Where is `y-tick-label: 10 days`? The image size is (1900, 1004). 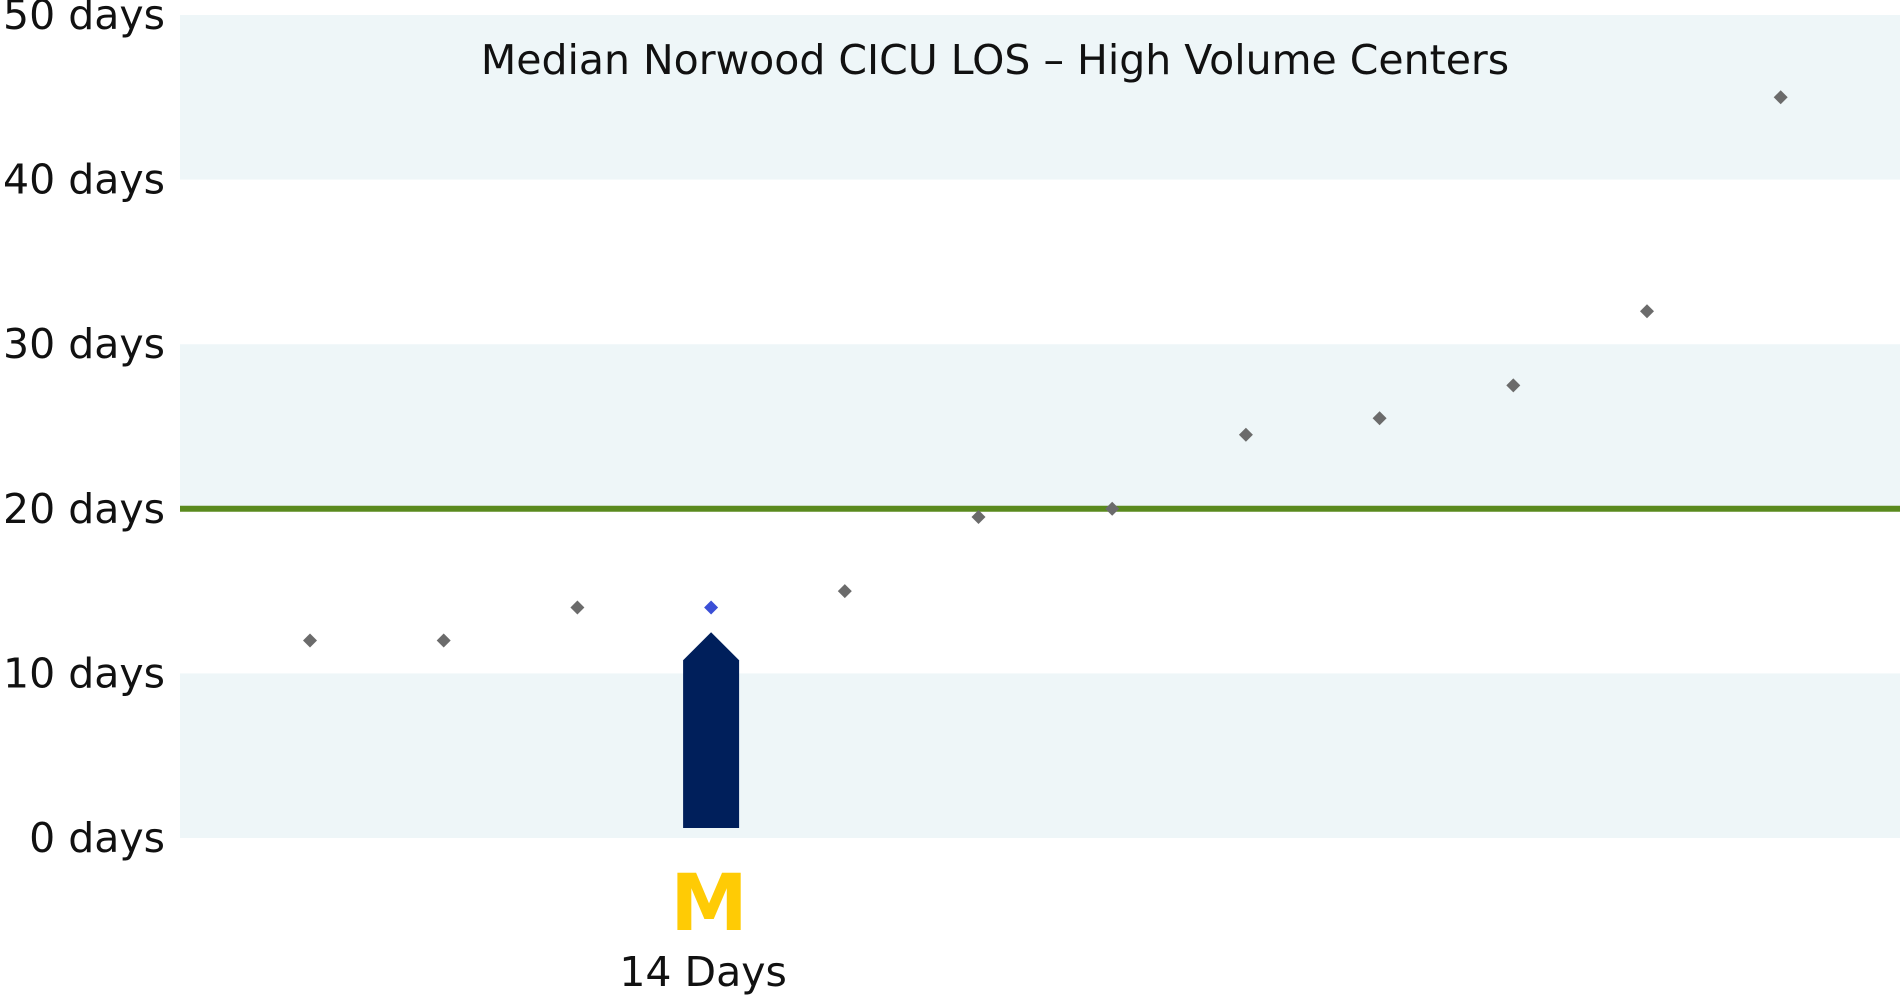 y-tick-label: 10 days is located at coordinates (84, 673).